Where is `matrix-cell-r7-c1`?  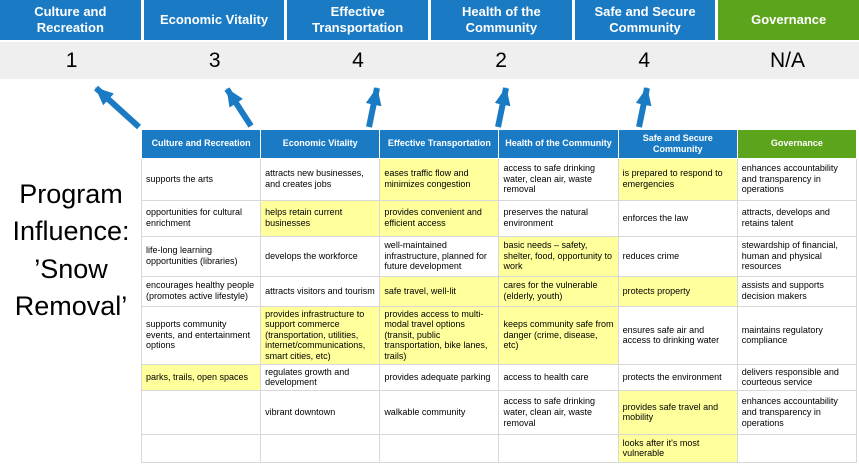 matrix-cell-r7-c1 is located at coordinates (320, 448).